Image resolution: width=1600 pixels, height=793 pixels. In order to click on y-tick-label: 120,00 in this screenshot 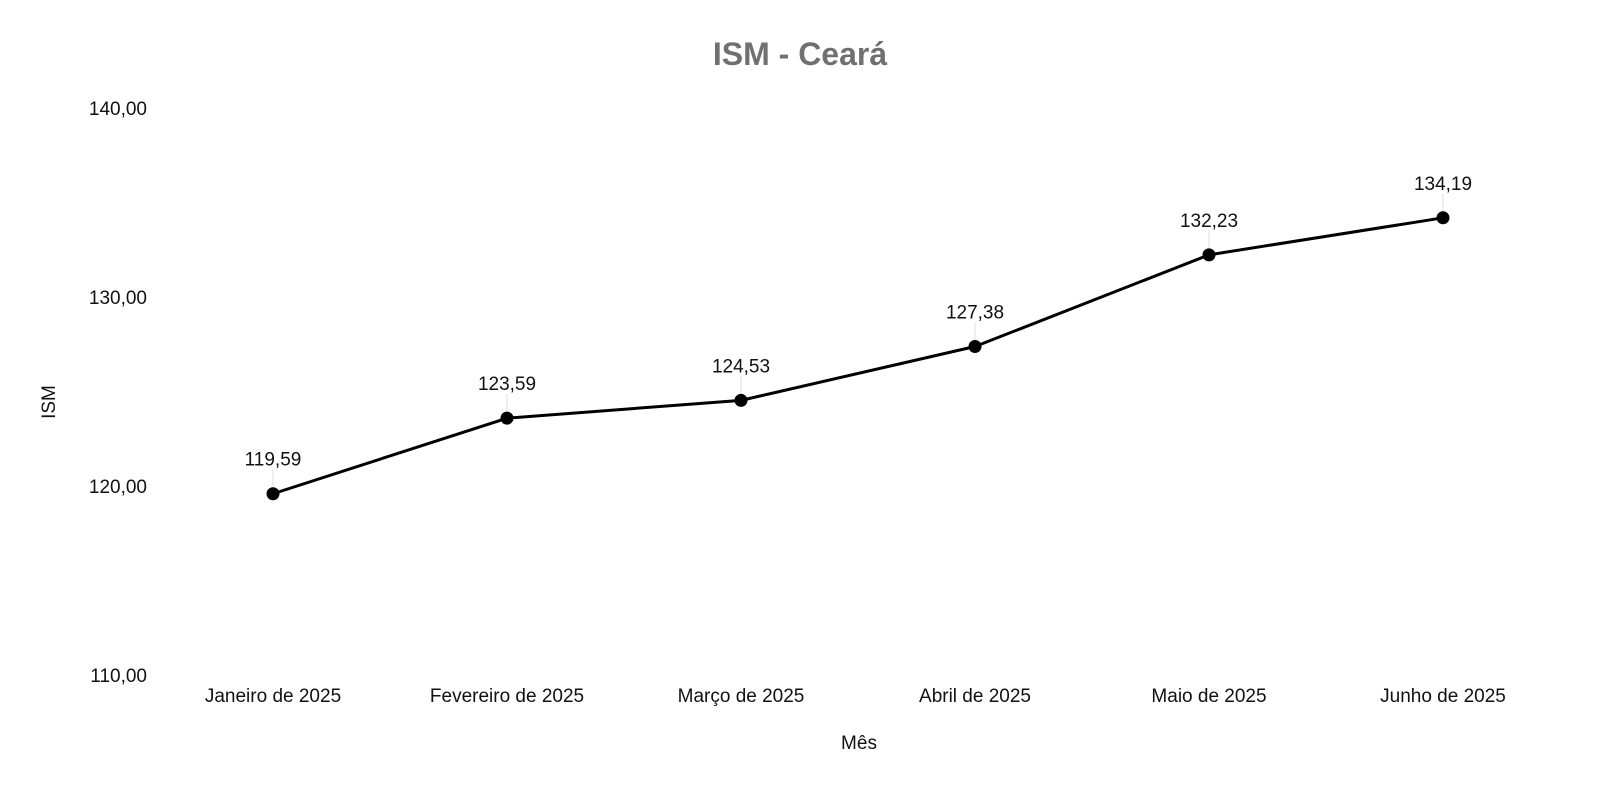, I will do `click(118, 487)`.